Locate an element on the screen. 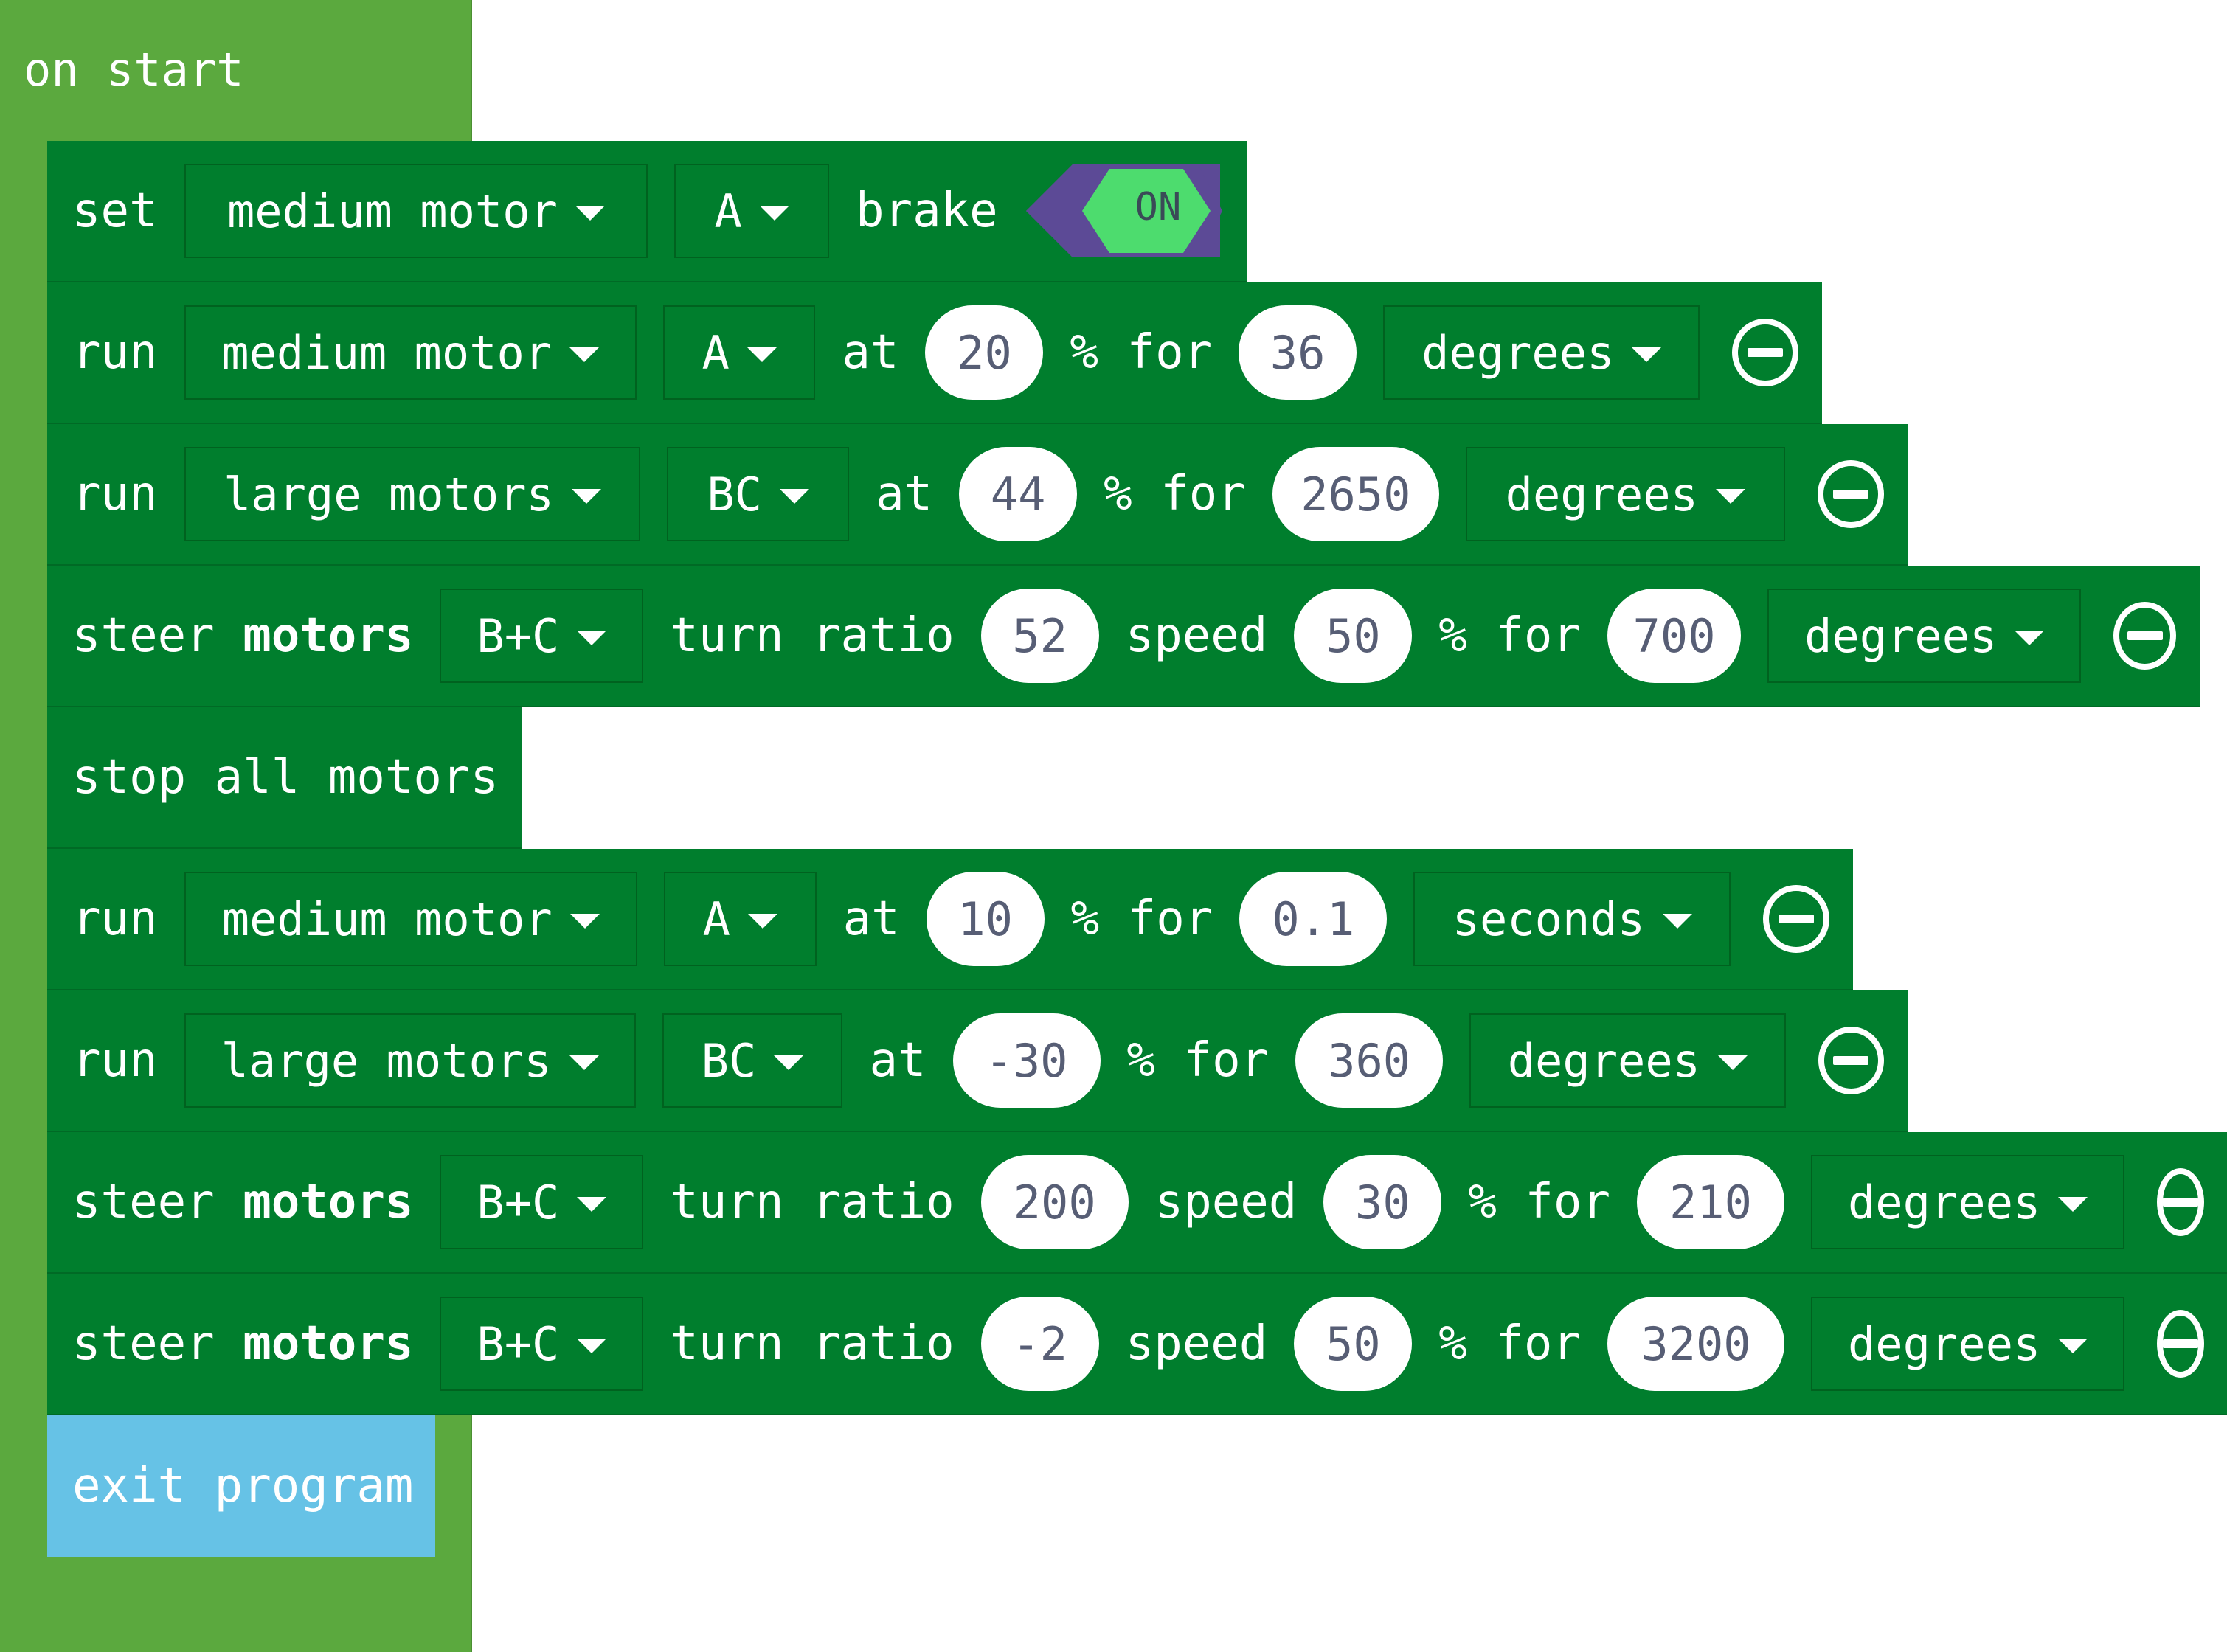 The height and width of the screenshot is (1652, 2227). amount-input: 2650 is located at coordinates (1355, 494).